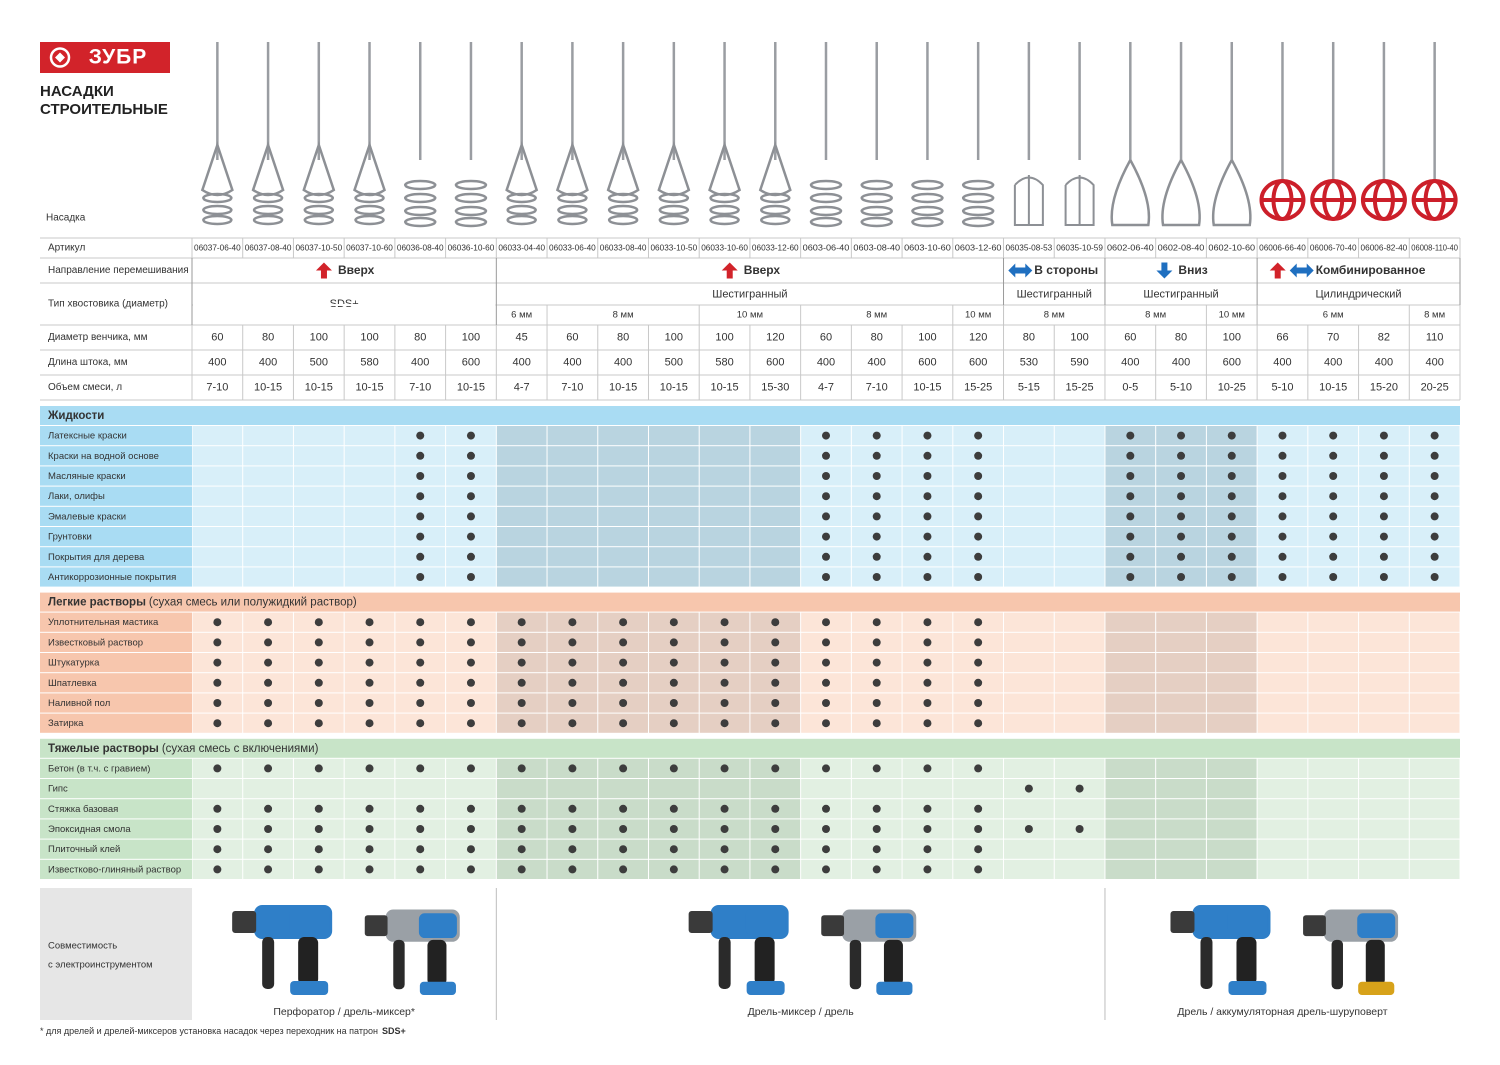 This screenshot has width=1500, height=1065. I want to click on spec-value: 580, so click(369, 362).